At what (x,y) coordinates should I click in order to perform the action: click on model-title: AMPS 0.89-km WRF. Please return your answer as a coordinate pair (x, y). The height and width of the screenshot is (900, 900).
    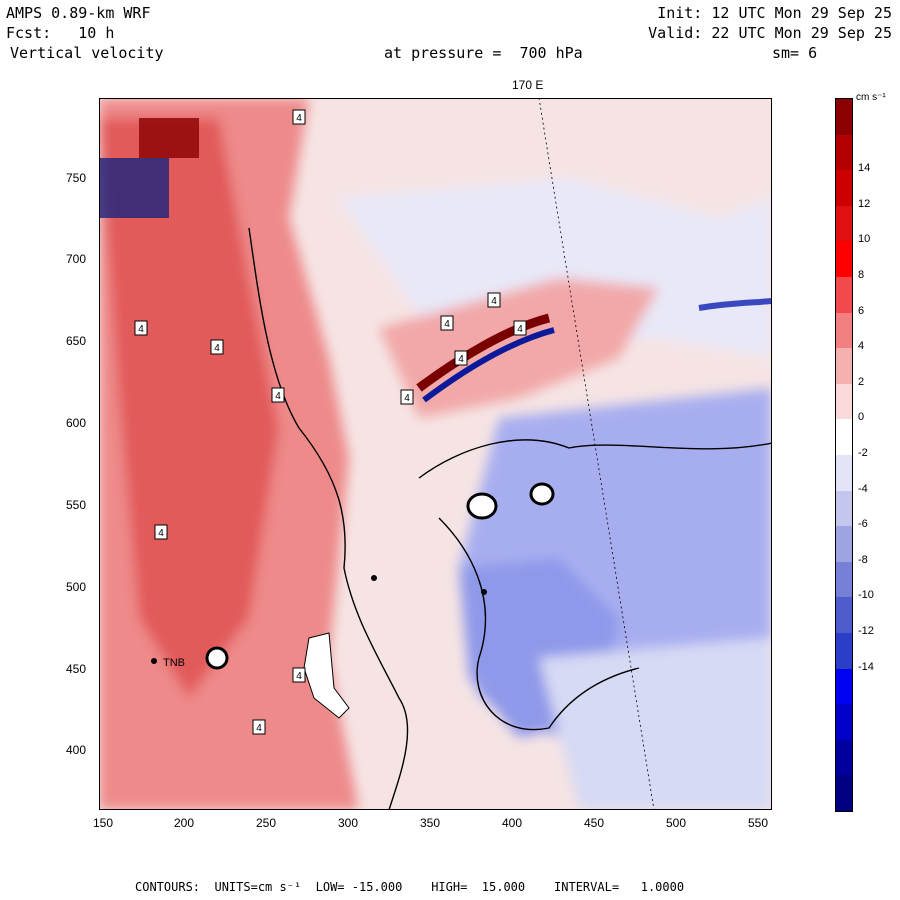
    Looking at the image, I should click on (78, 13).